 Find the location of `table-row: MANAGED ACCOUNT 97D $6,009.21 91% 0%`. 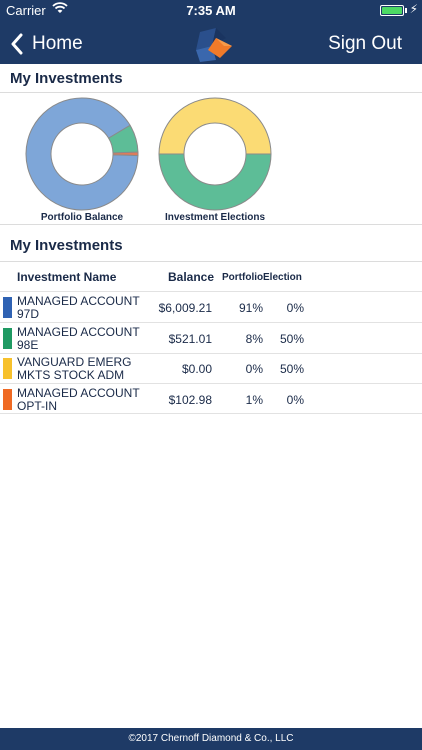

table-row: MANAGED ACCOUNT 97D $6,009.21 91% 0% is located at coordinates (211, 307).